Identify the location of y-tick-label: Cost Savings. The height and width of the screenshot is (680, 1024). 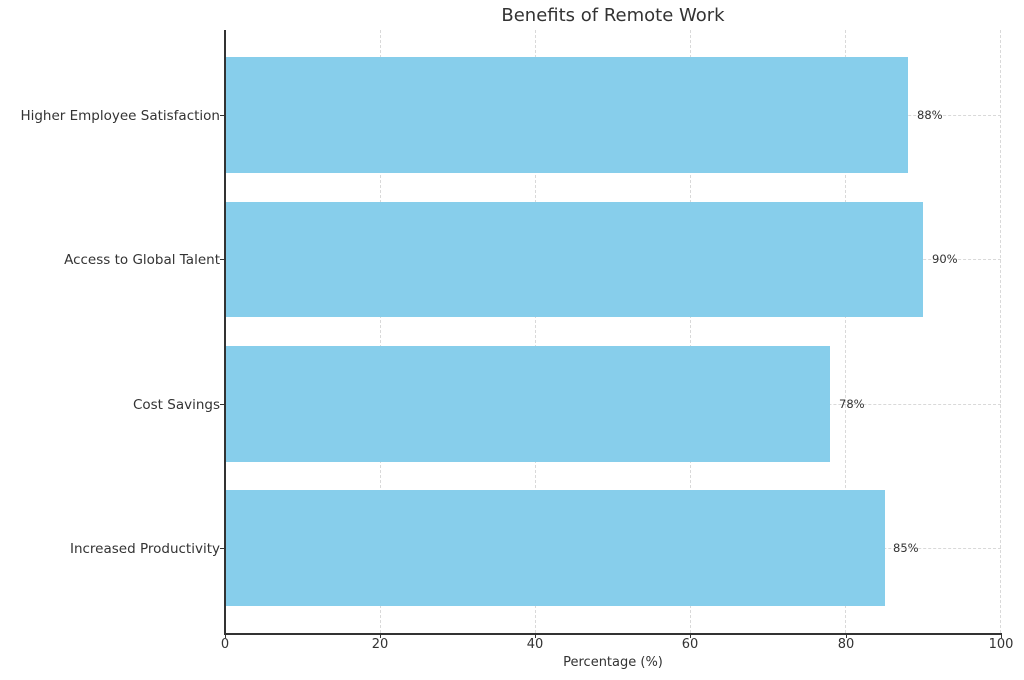
(176, 405).